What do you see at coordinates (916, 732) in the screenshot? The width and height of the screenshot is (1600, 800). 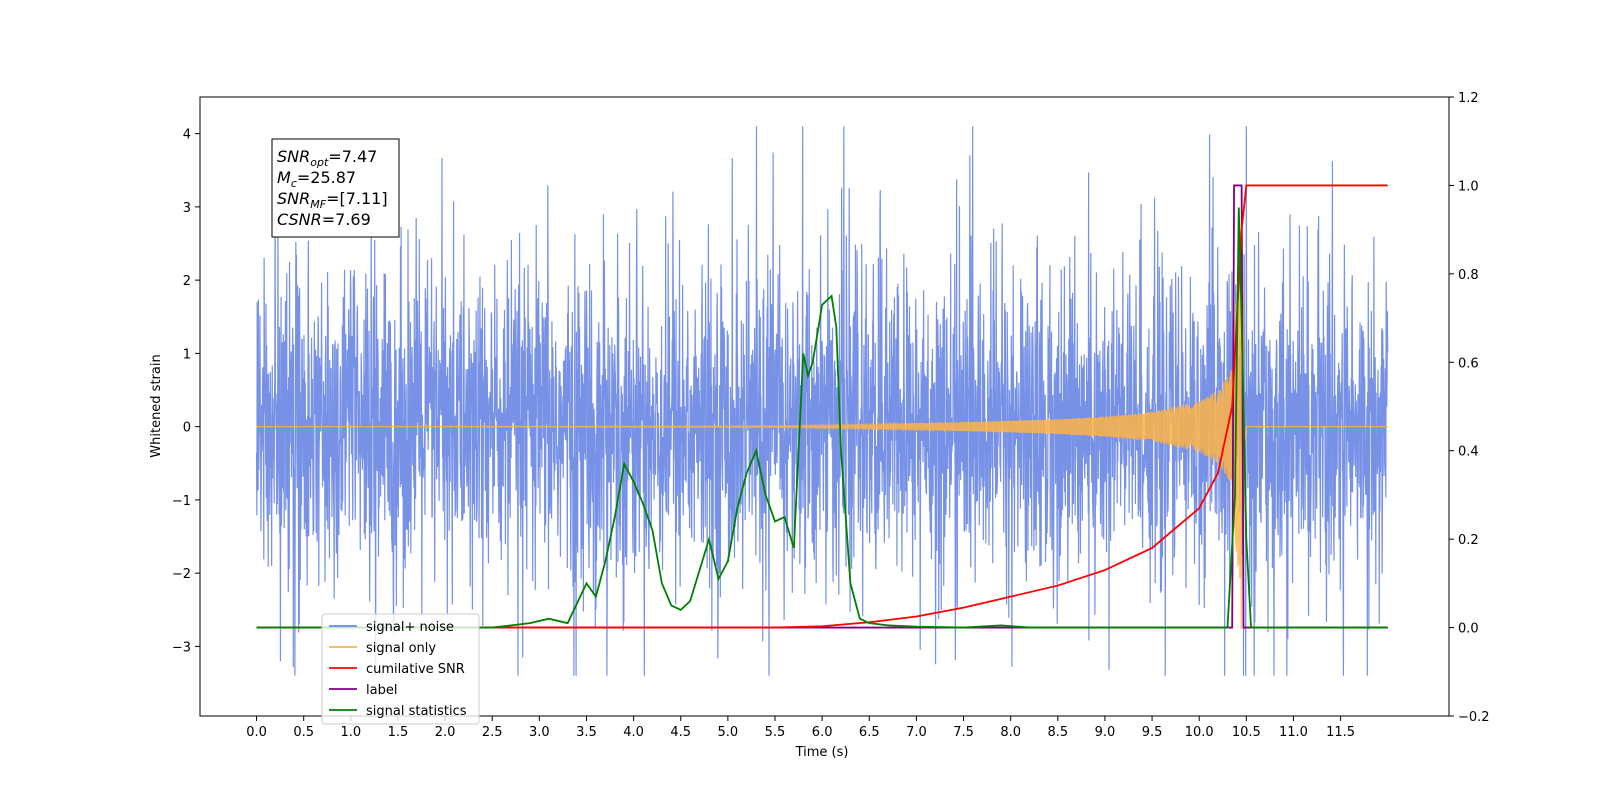 I see `x-tick-label: 7.0` at bounding box center [916, 732].